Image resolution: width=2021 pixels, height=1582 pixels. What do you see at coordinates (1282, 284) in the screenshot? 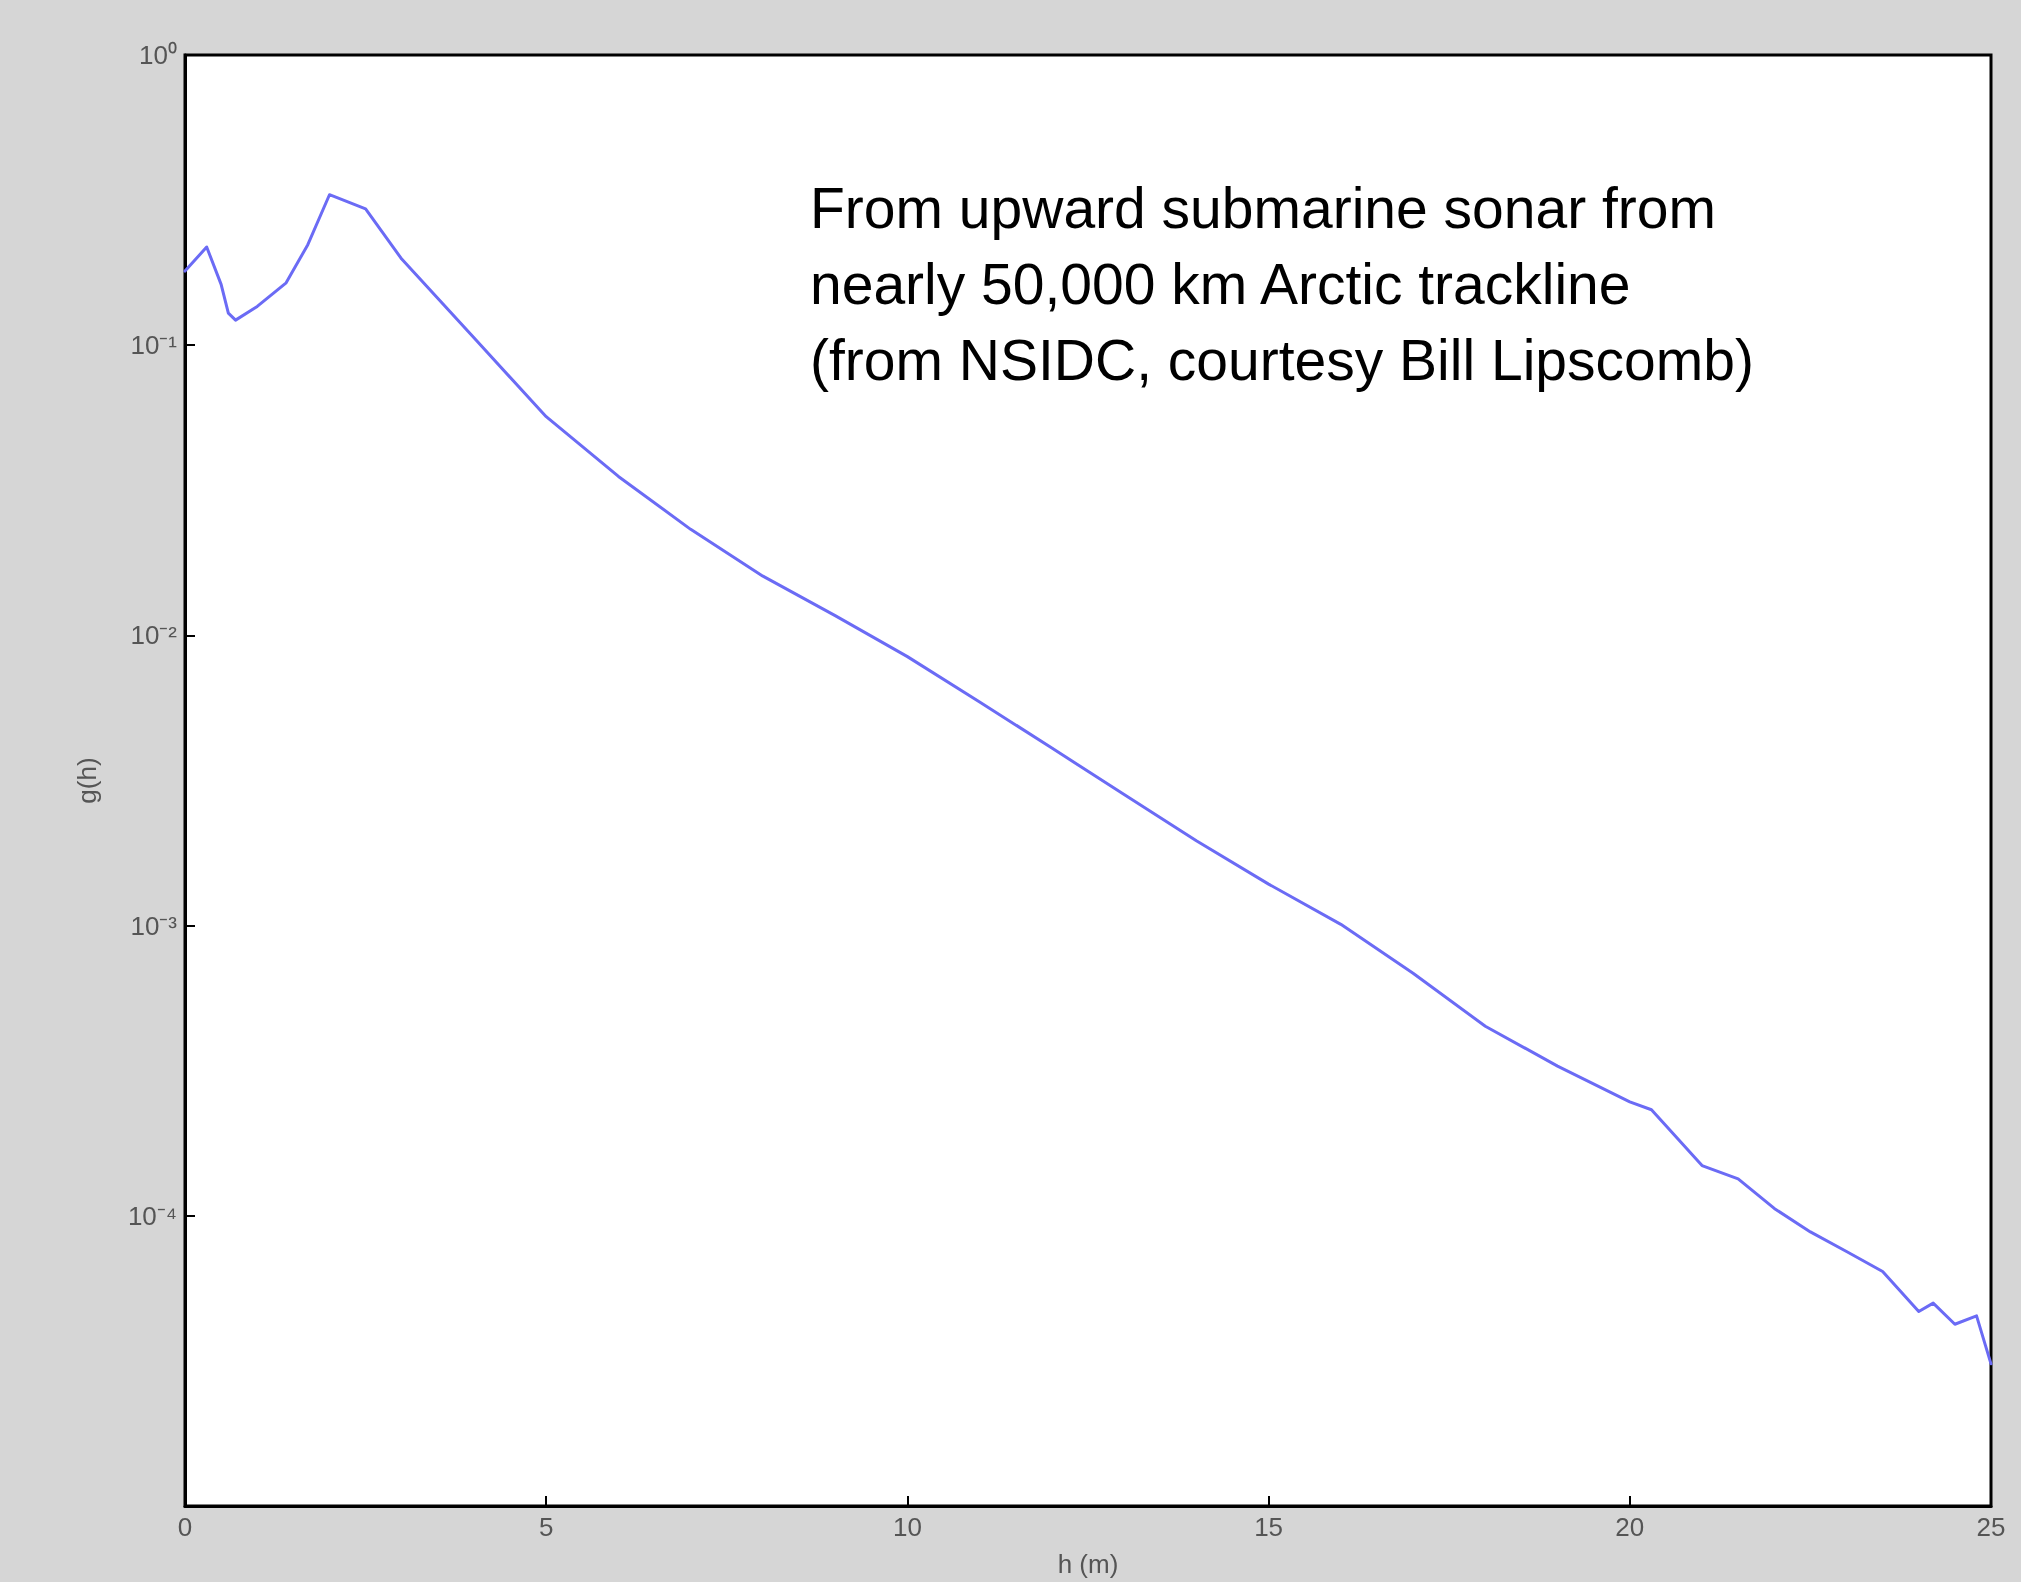
I see `annotation: From upward submarine sonar from nearly 50,000 km Arctic trackline (from NSIDC, courtesy Bill Lipscomb)` at bounding box center [1282, 284].